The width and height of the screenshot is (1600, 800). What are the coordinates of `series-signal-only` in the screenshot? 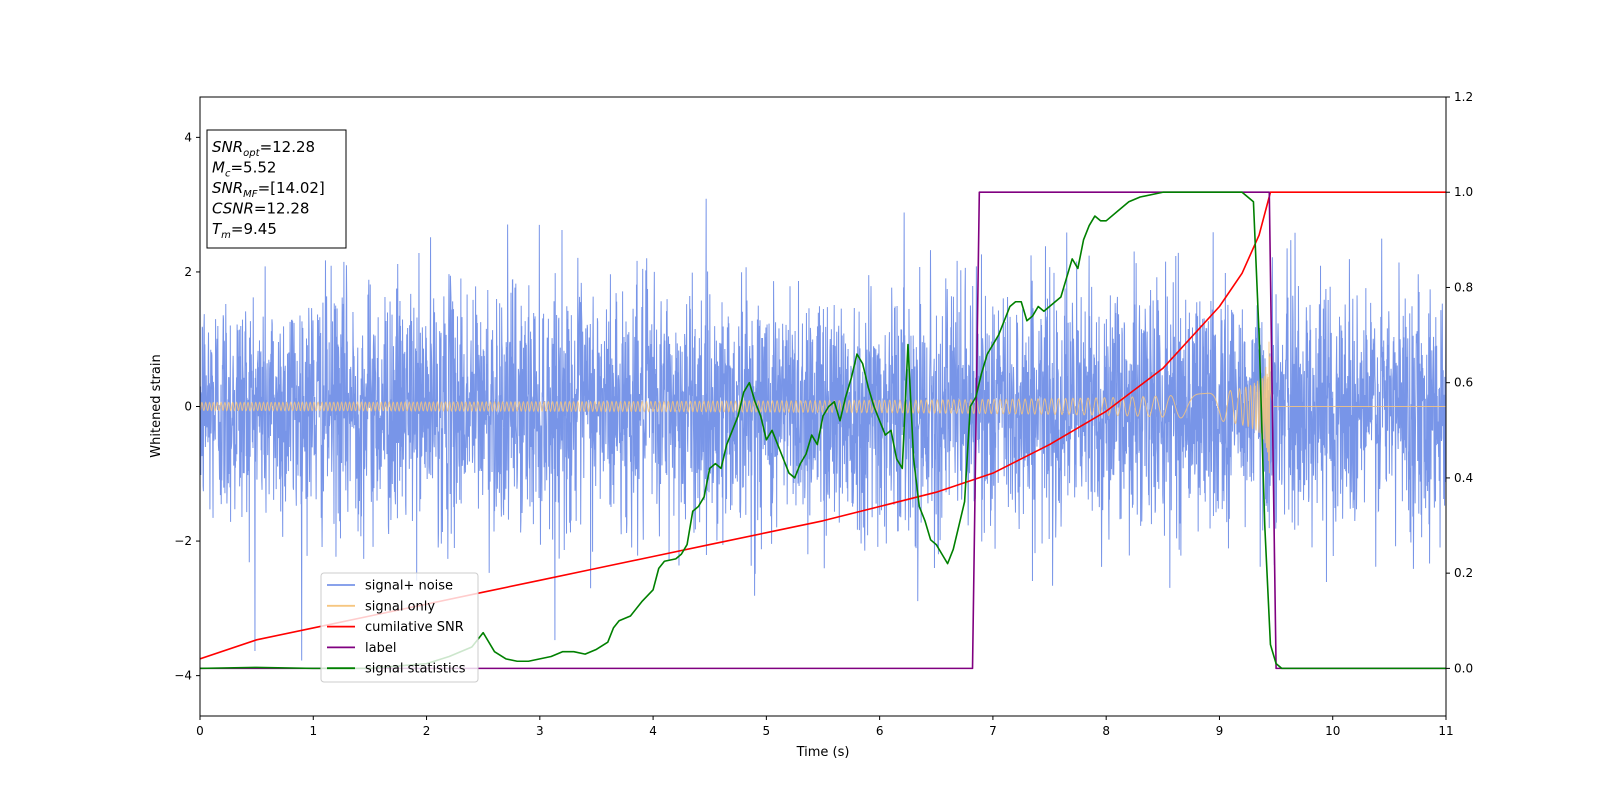 It's located at (823, 407).